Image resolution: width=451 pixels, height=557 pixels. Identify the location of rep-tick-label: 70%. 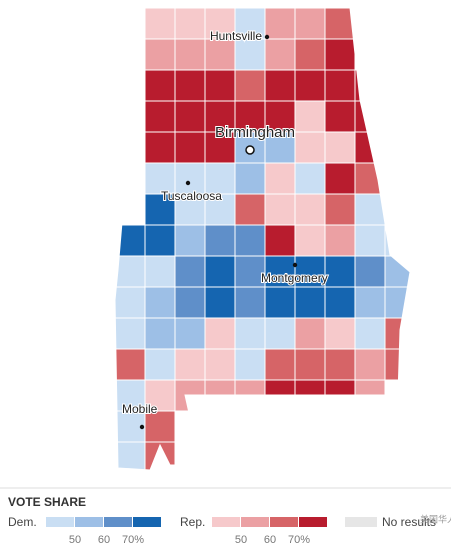
(299, 540).